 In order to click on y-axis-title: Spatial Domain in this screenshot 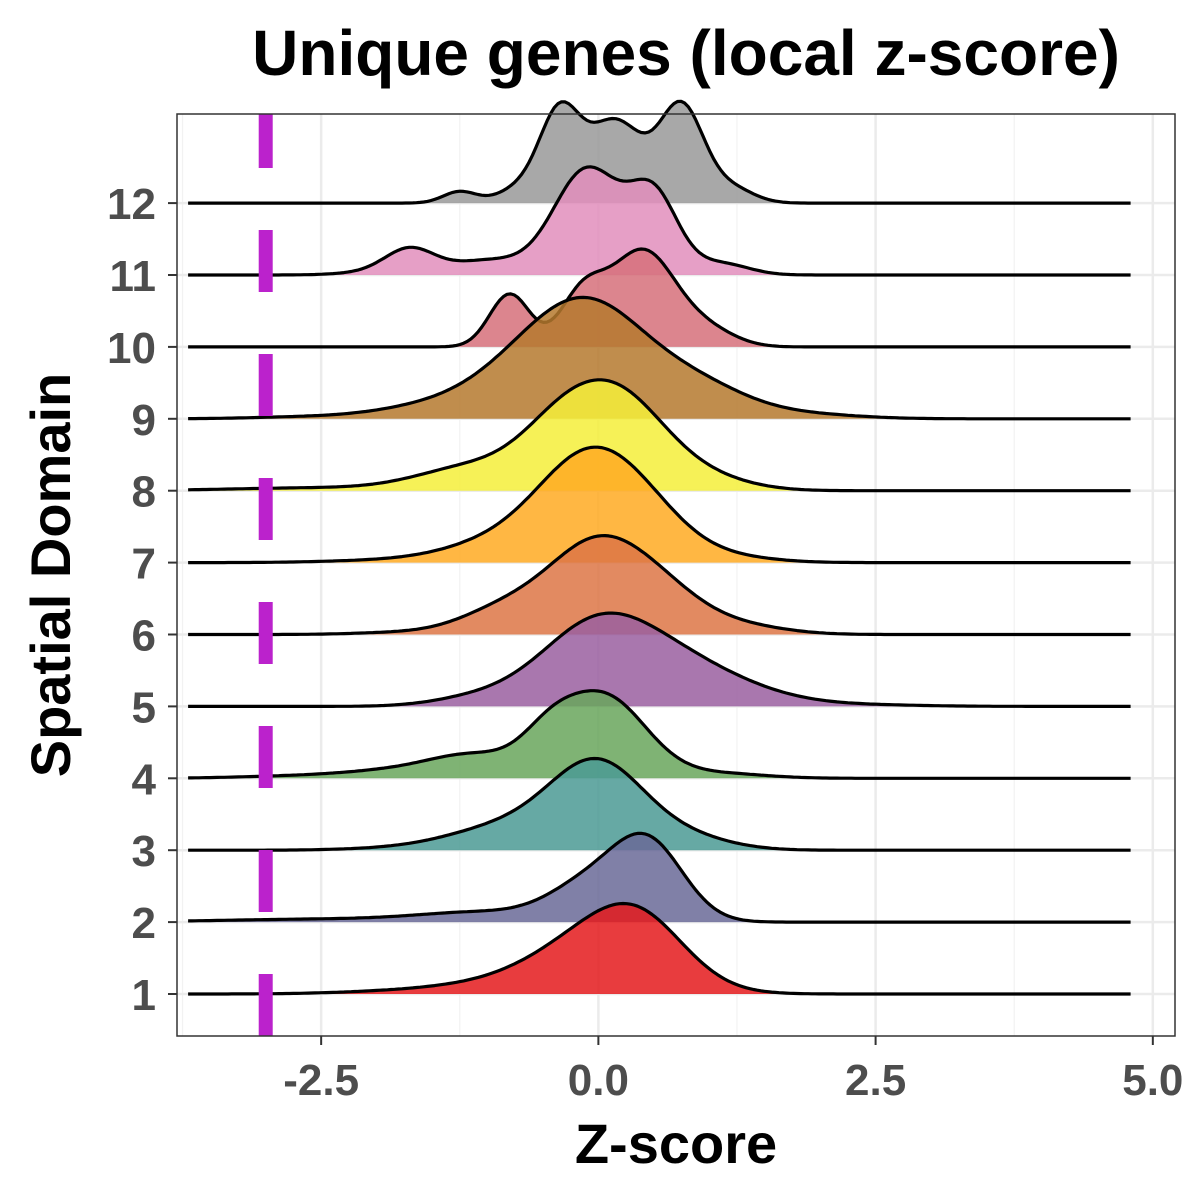, I will do `click(50, 575)`.